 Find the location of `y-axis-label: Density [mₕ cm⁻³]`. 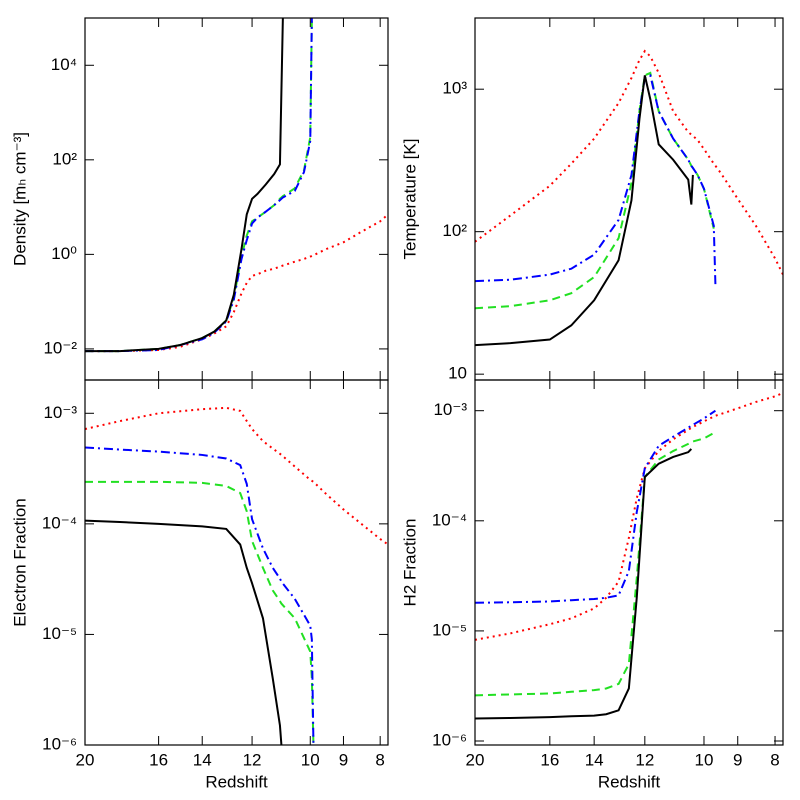

y-axis-label: Density [mₕ cm⁻³] is located at coordinates (19, 199).